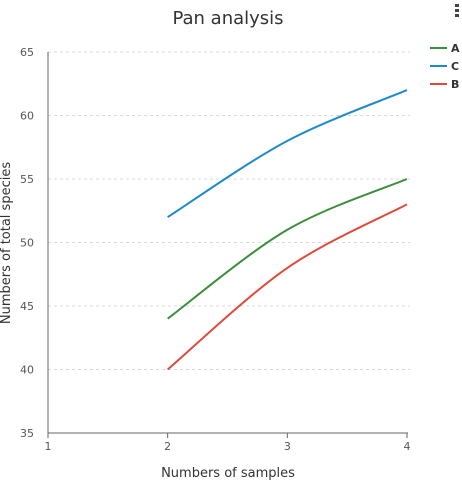  Describe the element at coordinates (167, 446) in the screenshot. I see `x-tick-label: 2` at that location.